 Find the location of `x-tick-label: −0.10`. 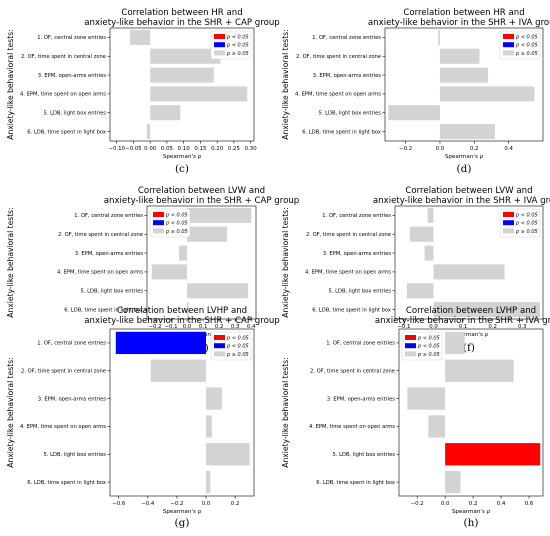

x-tick-label: −0.10 is located at coordinates (116, 149).